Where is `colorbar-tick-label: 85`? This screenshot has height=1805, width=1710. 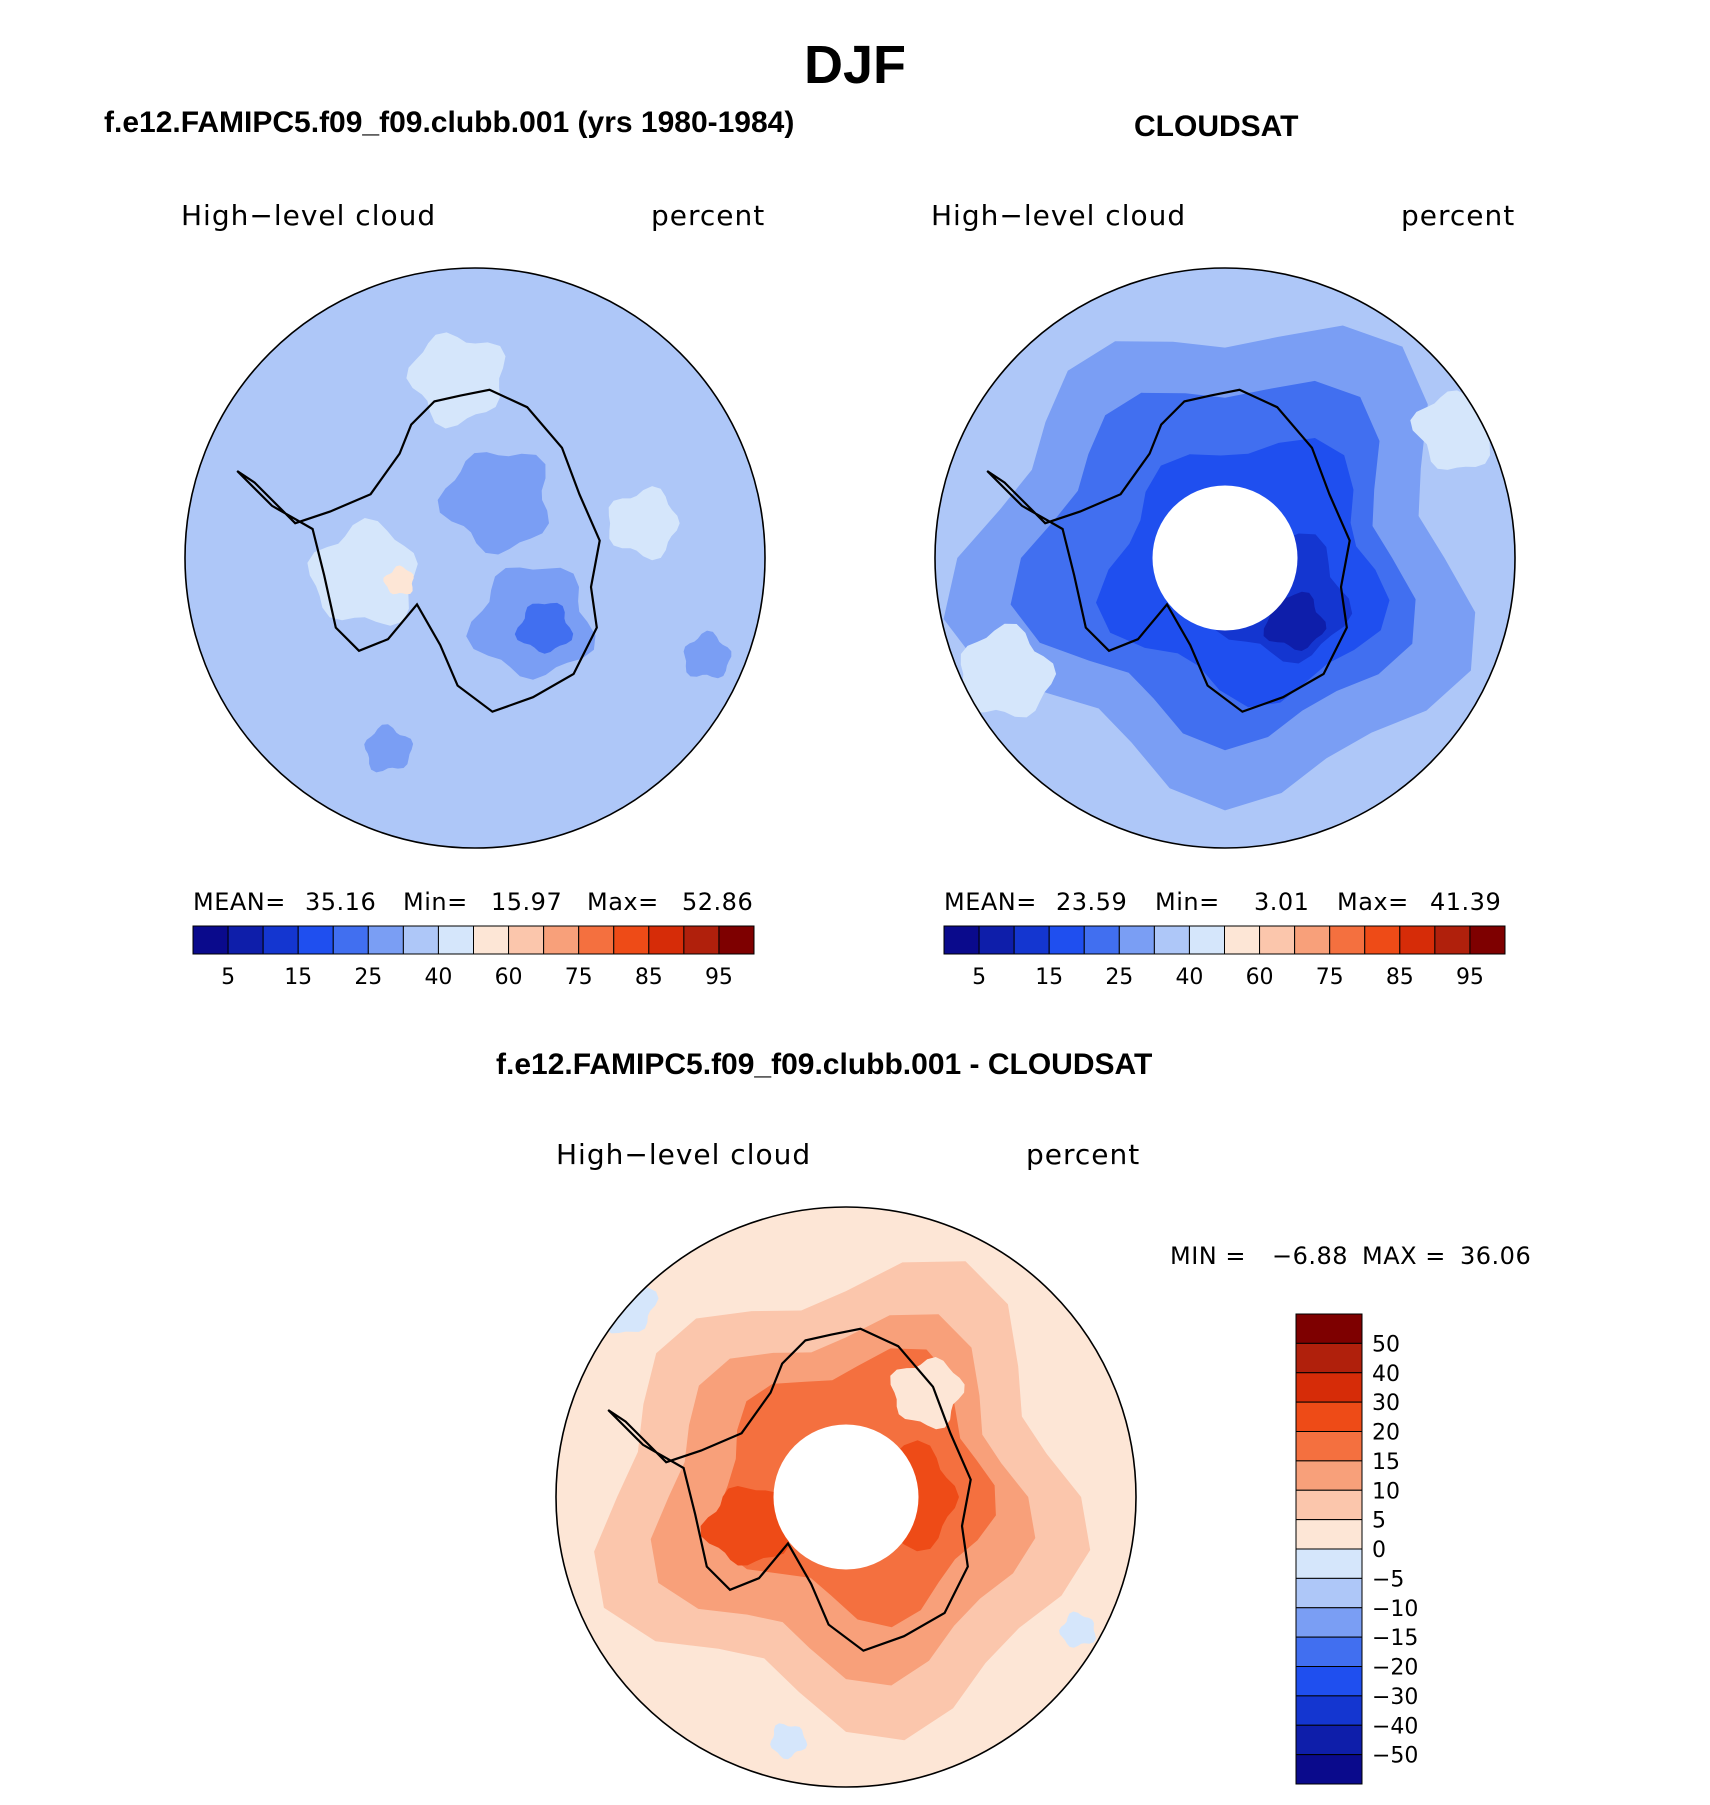
colorbar-tick-label: 85 is located at coordinates (1400, 977).